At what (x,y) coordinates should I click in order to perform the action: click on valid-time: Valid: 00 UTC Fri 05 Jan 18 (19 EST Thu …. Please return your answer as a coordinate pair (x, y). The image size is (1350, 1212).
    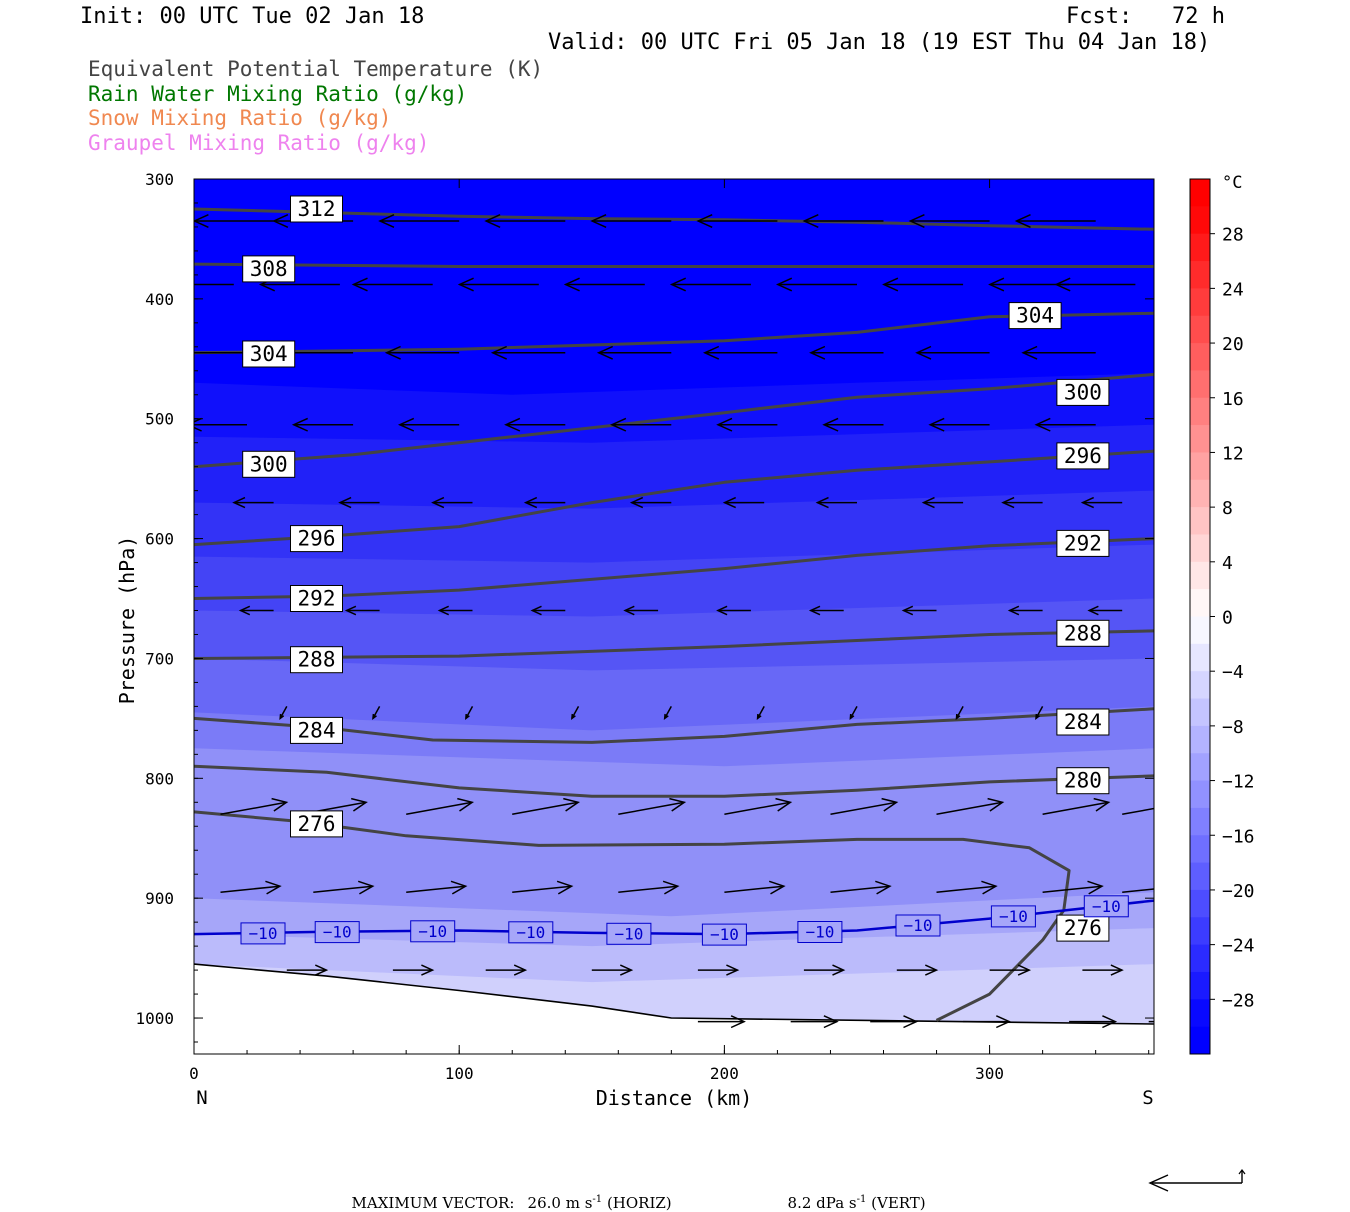
    Looking at the image, I should click on (879, 42).